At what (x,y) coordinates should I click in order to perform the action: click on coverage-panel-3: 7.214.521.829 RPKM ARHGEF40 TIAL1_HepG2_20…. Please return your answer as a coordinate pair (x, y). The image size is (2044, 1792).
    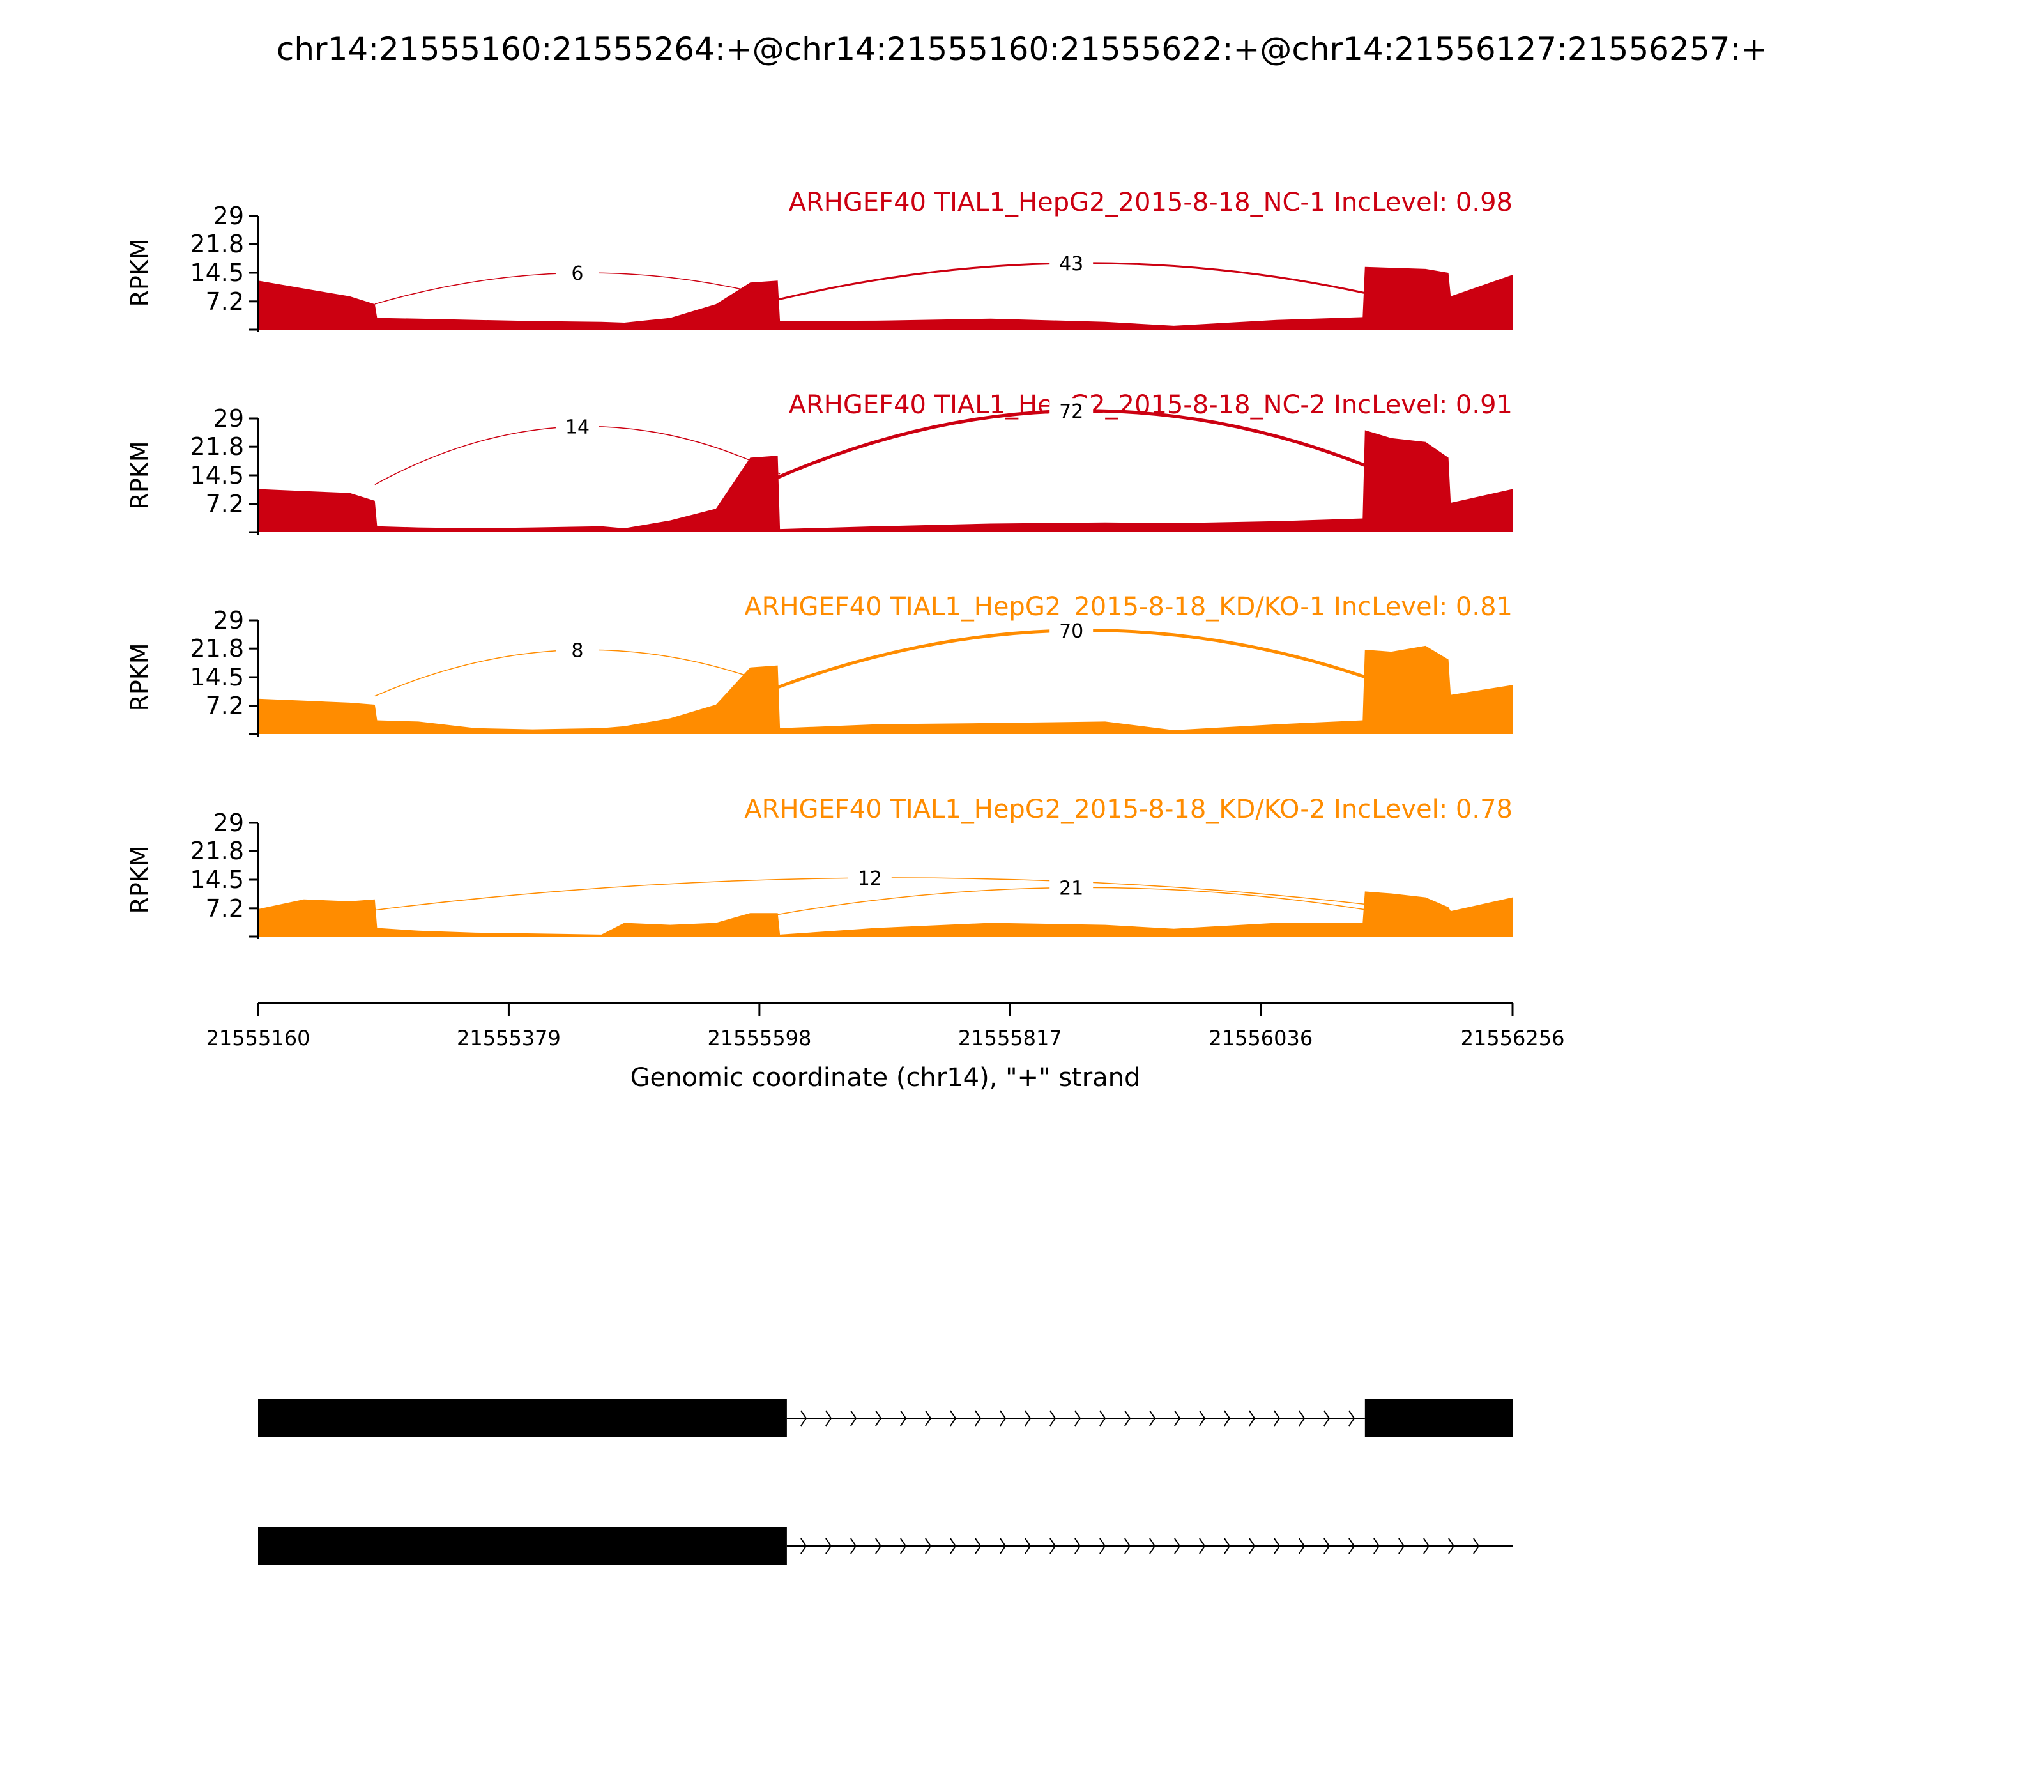
    Looking at the image, I should click on (819, 664).